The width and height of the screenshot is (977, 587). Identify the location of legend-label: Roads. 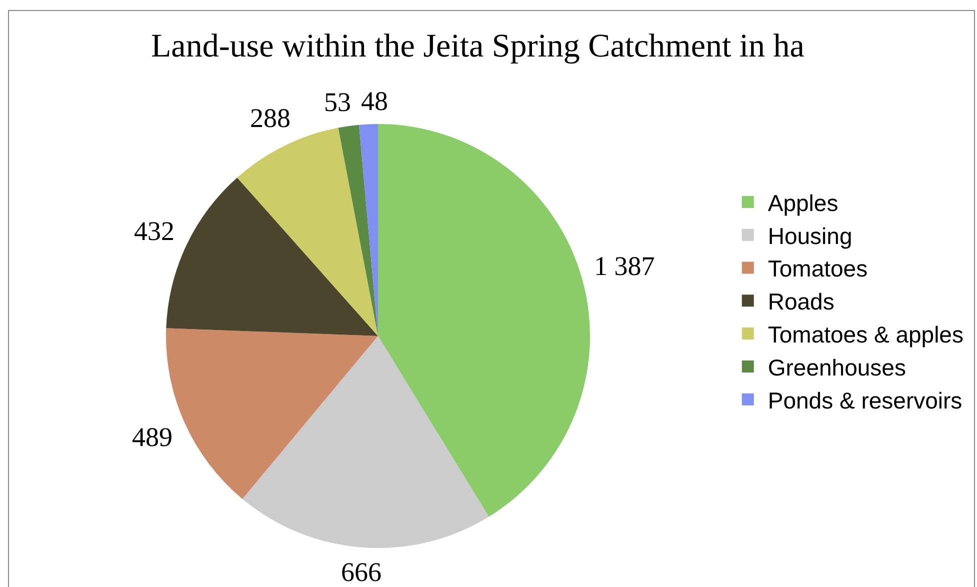
(801, 301).